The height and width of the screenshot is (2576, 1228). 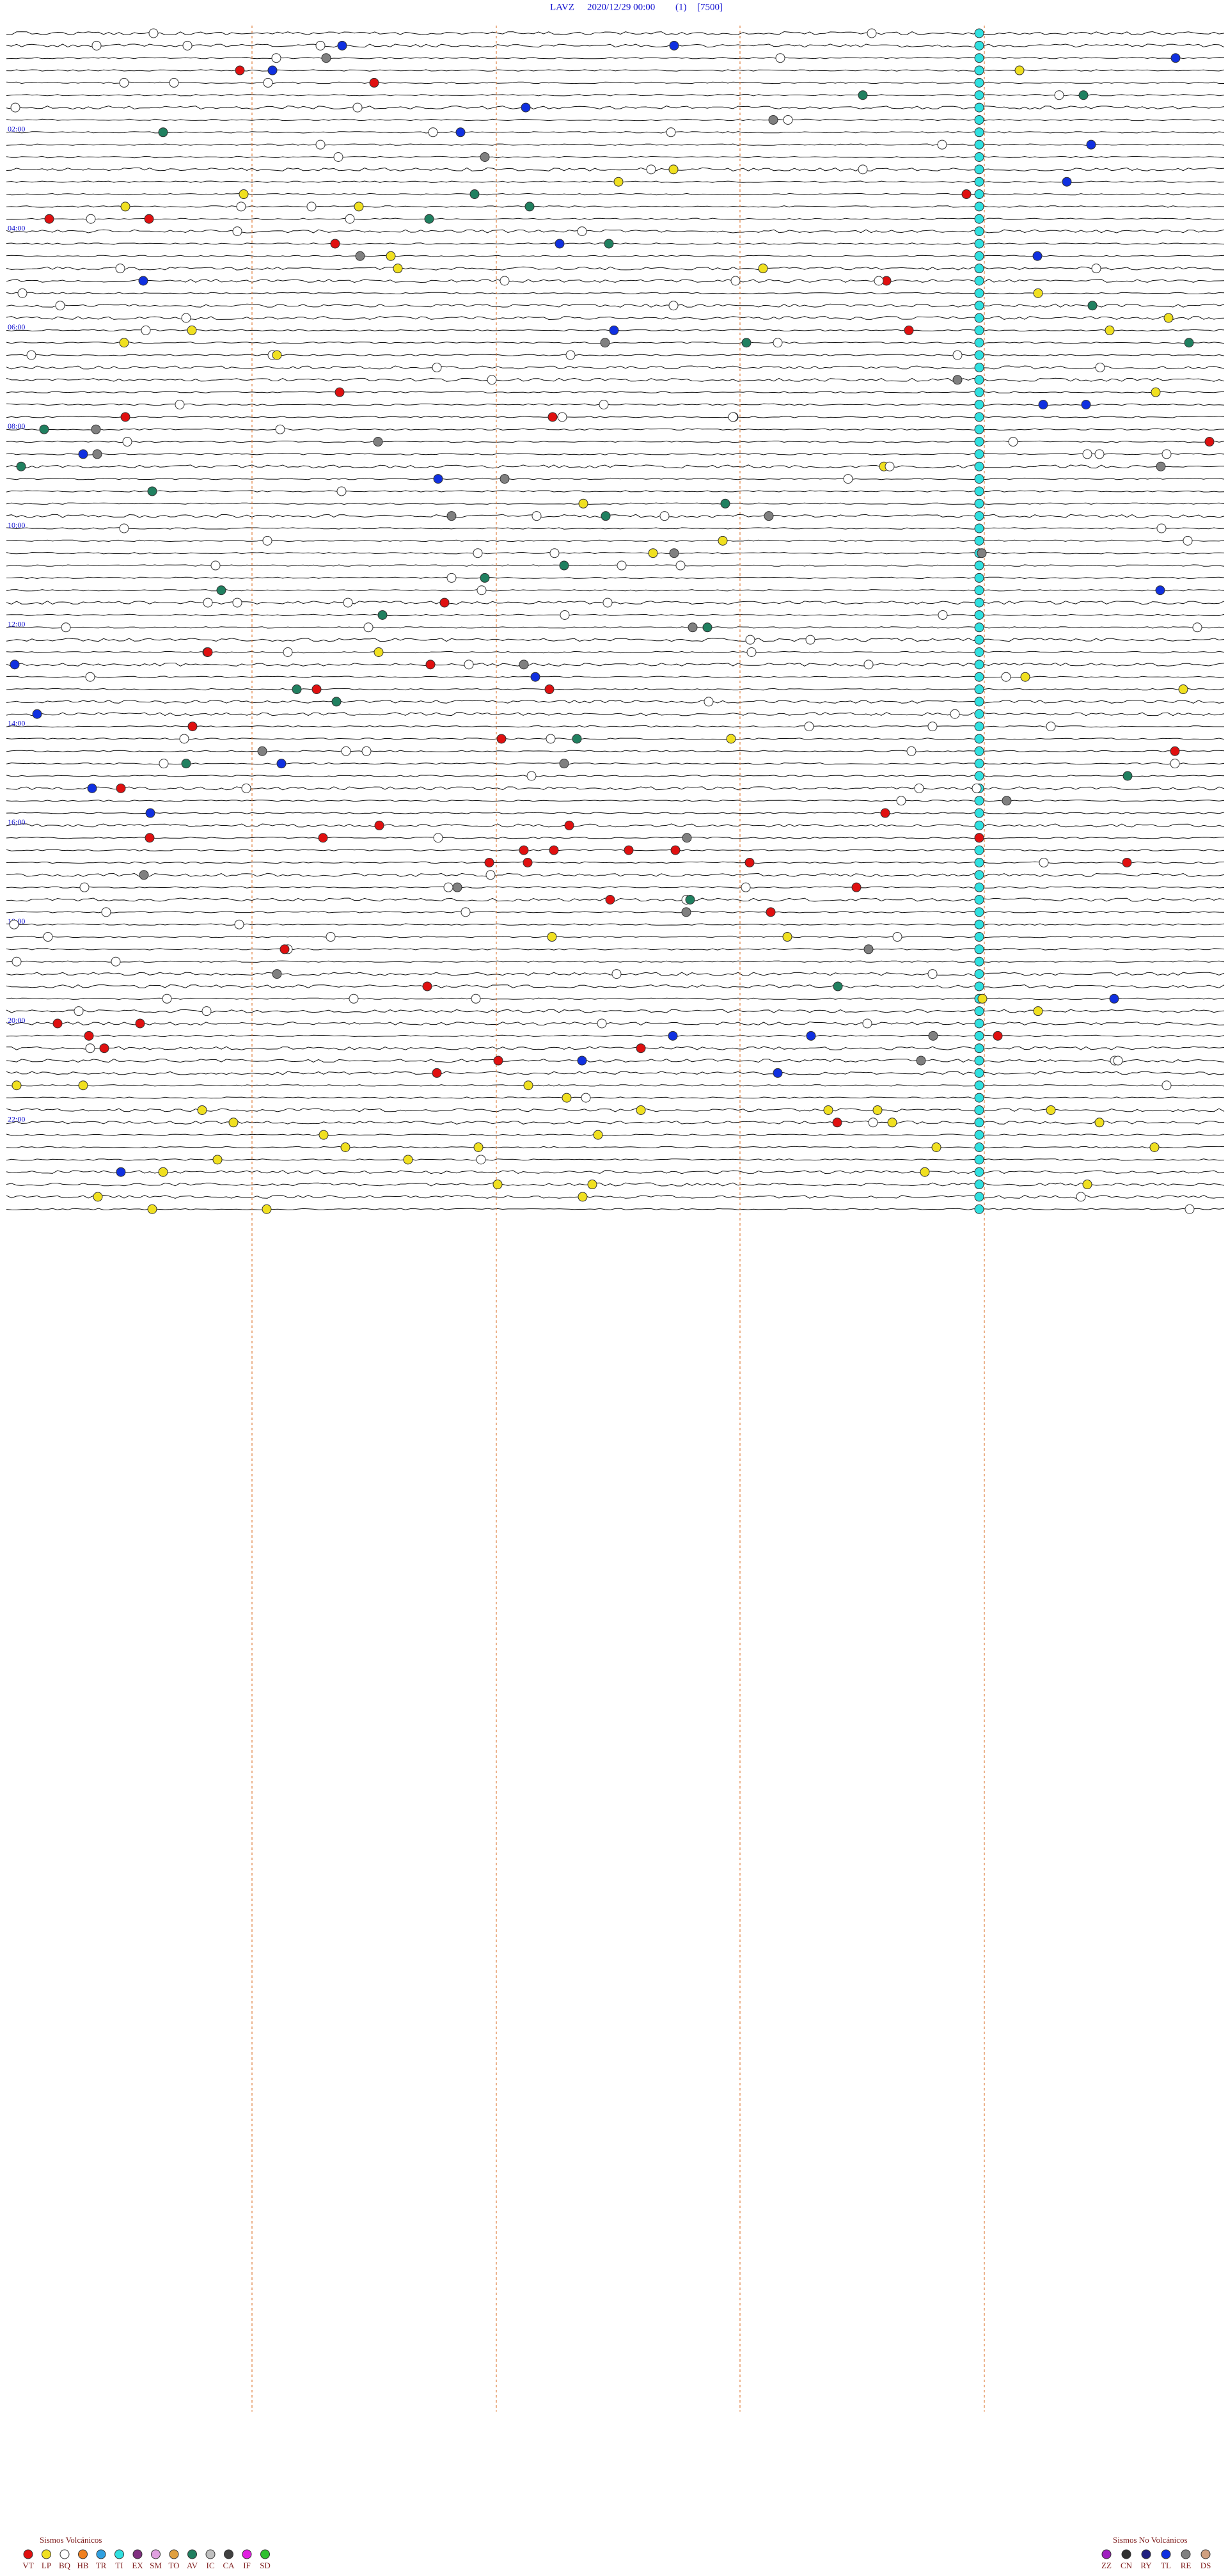 I want to click on scale: [7500], so click(x=710, y=7).